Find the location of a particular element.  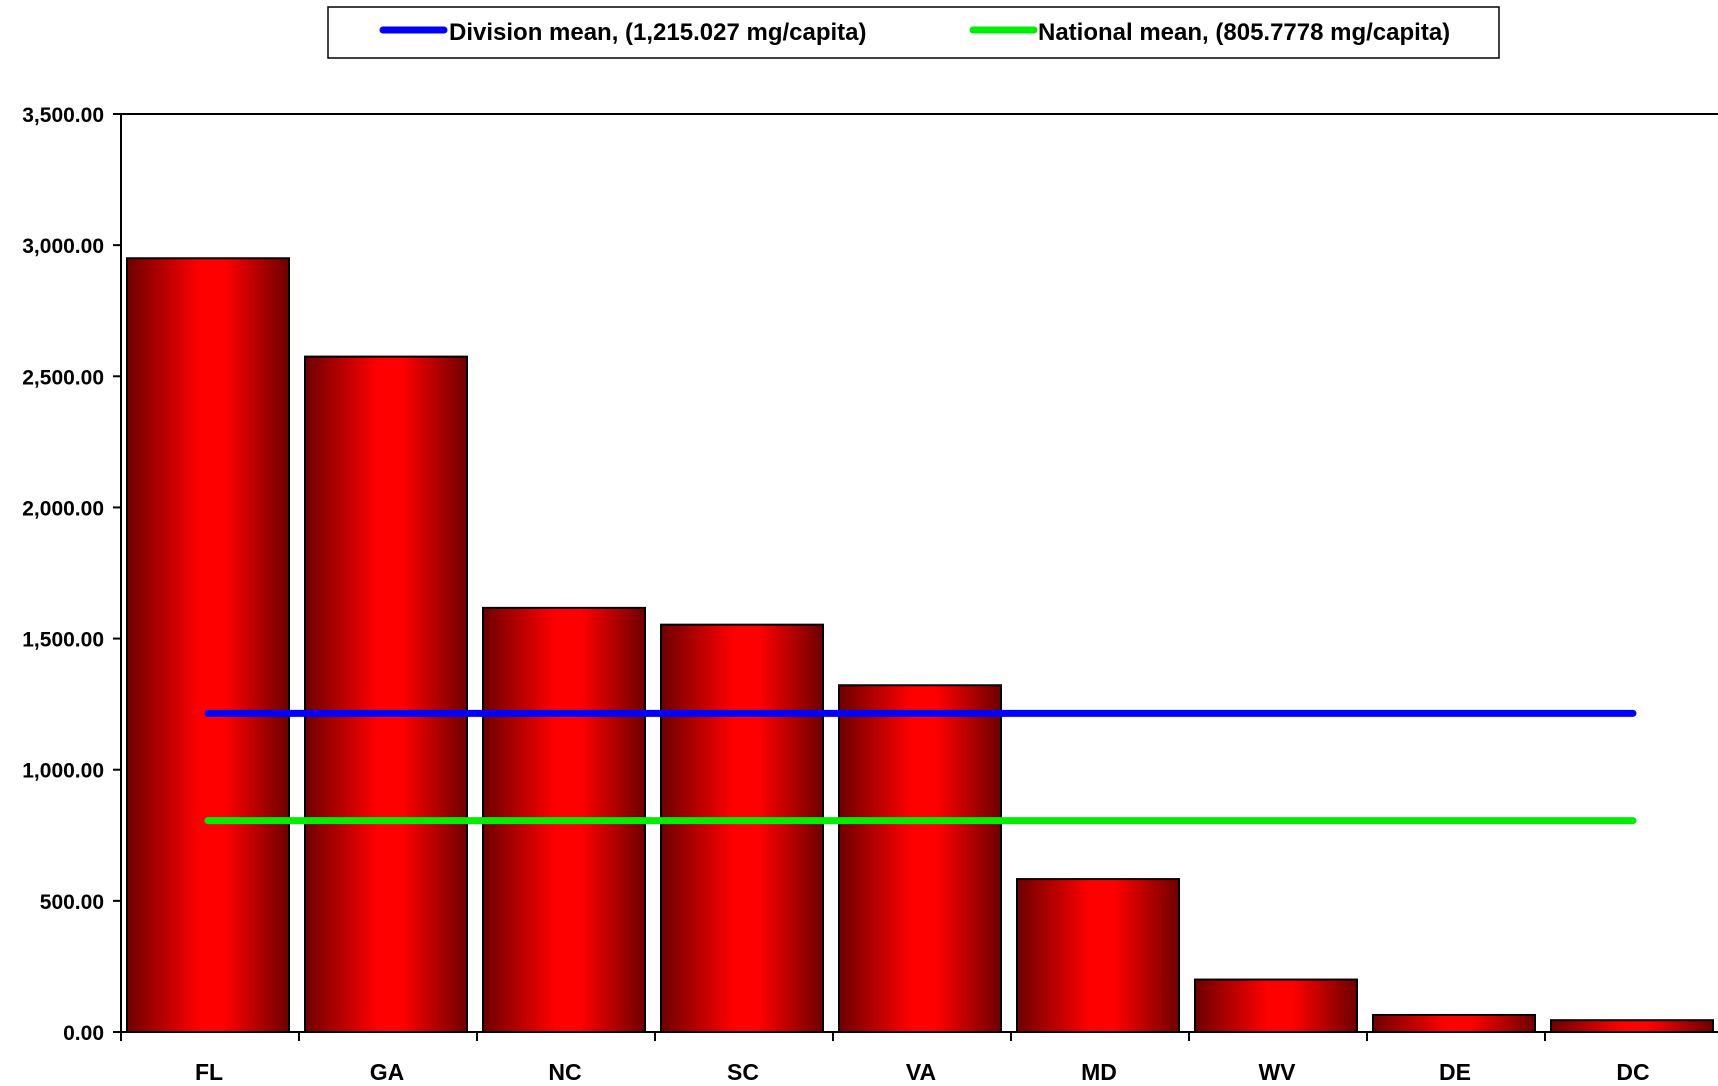

bar-wv is located at coordinates (1276, 1005).